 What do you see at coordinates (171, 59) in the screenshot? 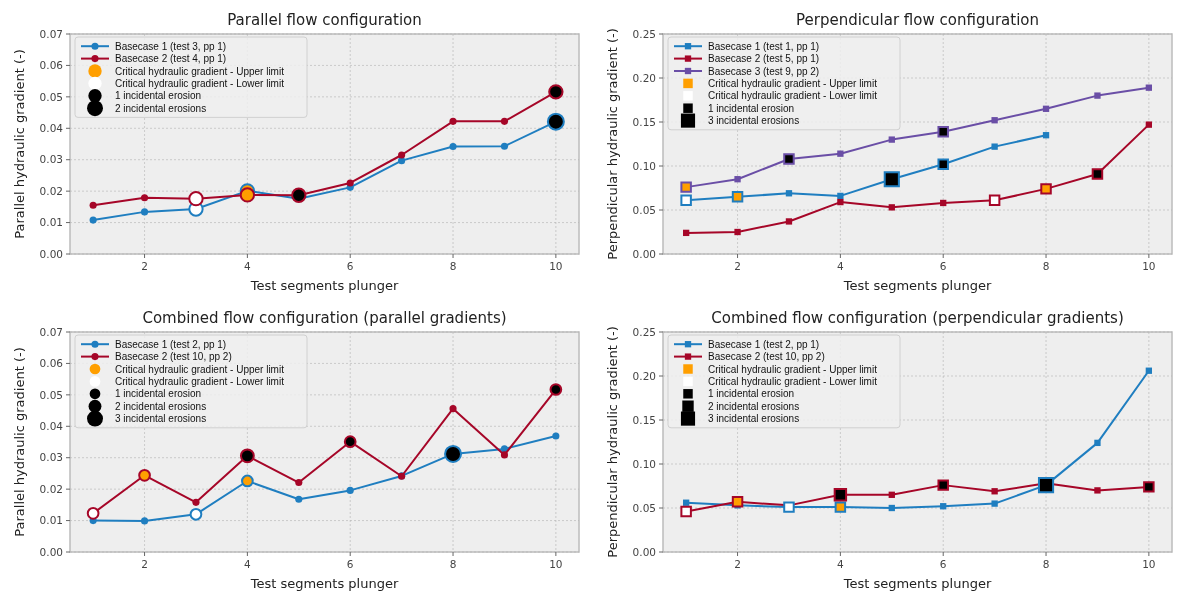
I see `legend-label: Basecase 2 (test 4, pp 1)` at bounding box center [171, 59].